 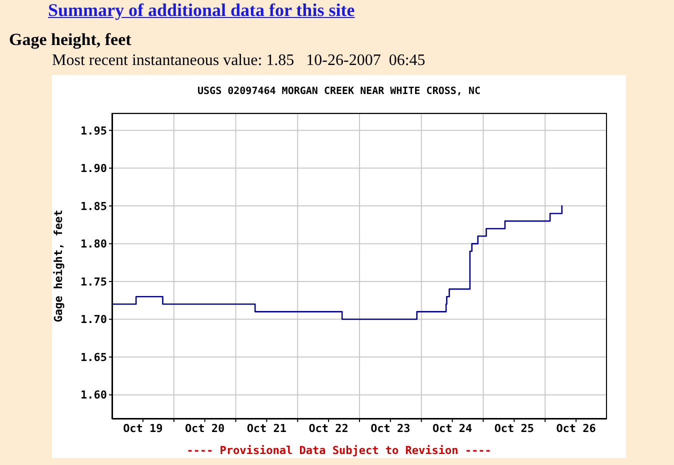 What do you see at coordinates (339, 91) in the screenshot?
I see `chart-title: USGS 02097464 MORGAN CREEK NEAR WHITE CROSS, NC` at bounding box center [339, 91].